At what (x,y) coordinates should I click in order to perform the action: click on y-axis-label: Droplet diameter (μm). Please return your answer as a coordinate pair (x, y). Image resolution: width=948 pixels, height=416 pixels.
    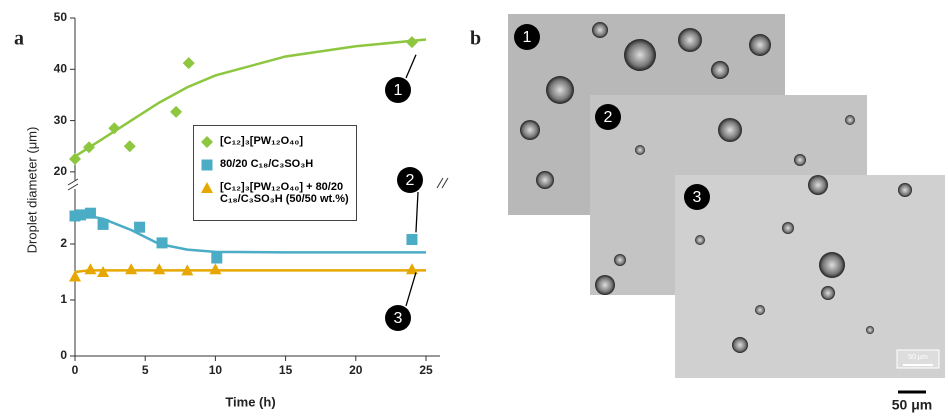
    Looking at the image, I should click on (31, 190).